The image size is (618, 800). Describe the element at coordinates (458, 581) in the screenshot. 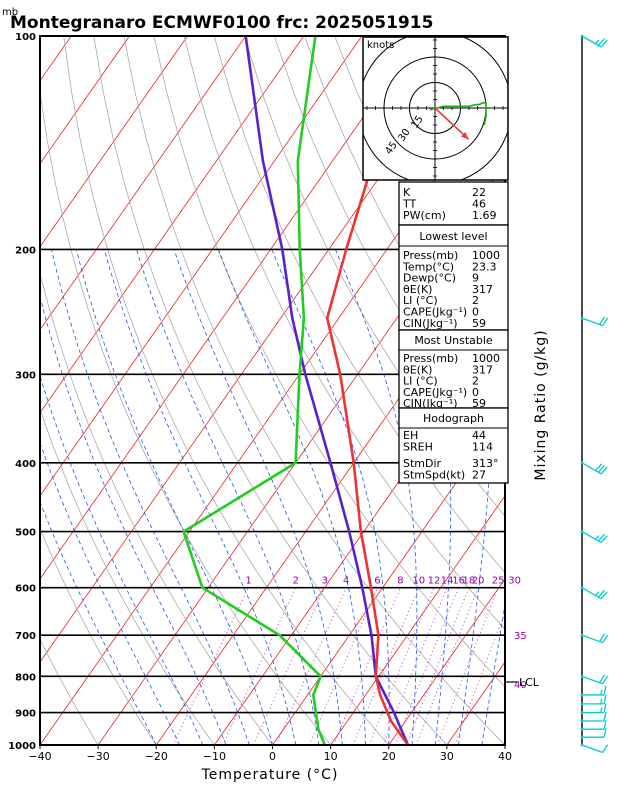

I see `mixing-ratio-label: 16` at that location.